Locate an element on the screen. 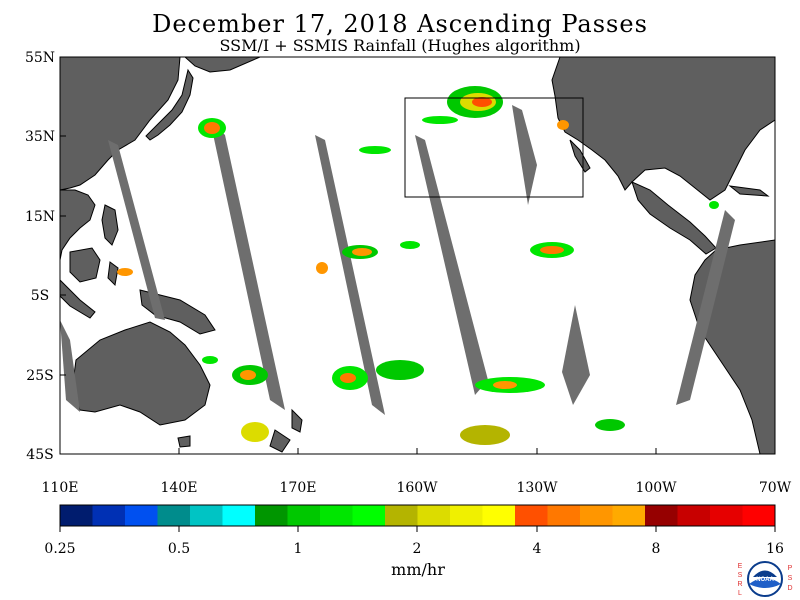 The width and height of the screenshot is (800, 600). lon-ticks is located at coordinates (417, 451).